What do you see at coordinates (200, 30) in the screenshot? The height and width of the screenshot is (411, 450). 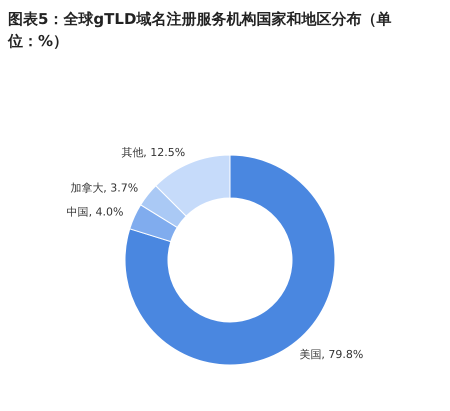 I see `chart-title: 图表5：全球gTLD域名注册服务机构国家和地区分布（单位：%）` at bounding box center [200, 30].